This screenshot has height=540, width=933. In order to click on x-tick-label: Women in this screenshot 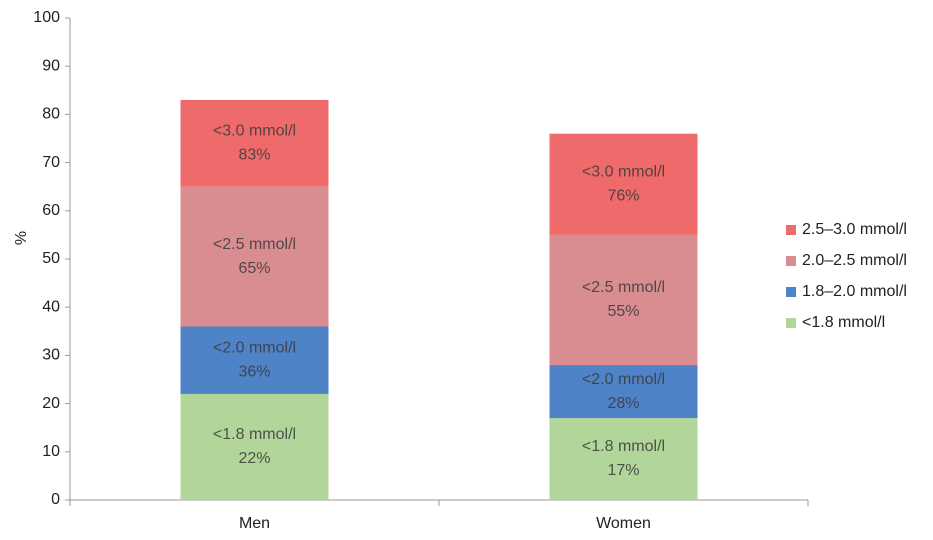, I will do `click(623, 523)`.